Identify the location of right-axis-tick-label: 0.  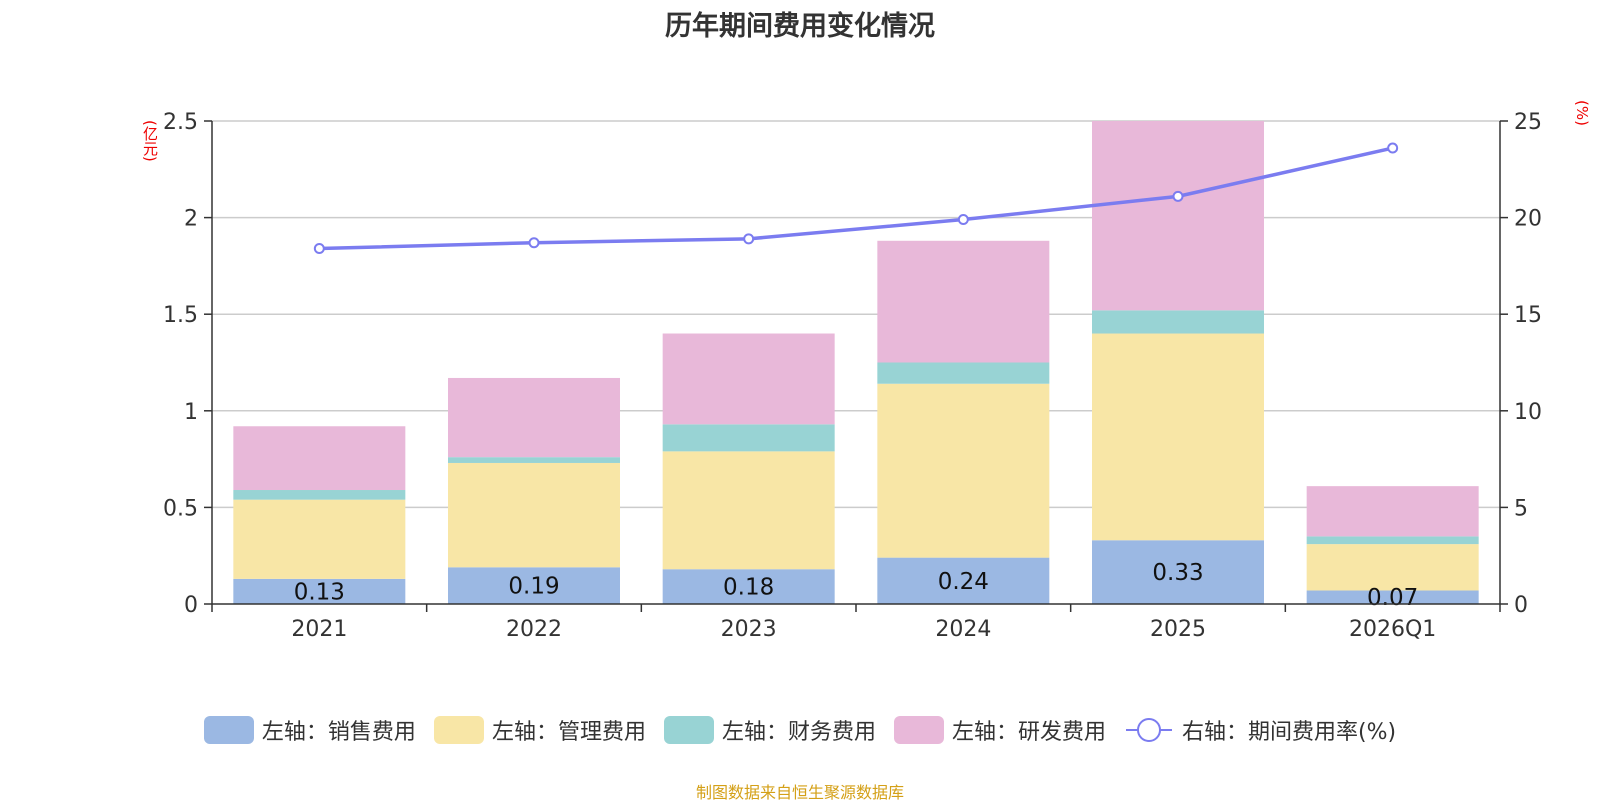
(1521, 605).